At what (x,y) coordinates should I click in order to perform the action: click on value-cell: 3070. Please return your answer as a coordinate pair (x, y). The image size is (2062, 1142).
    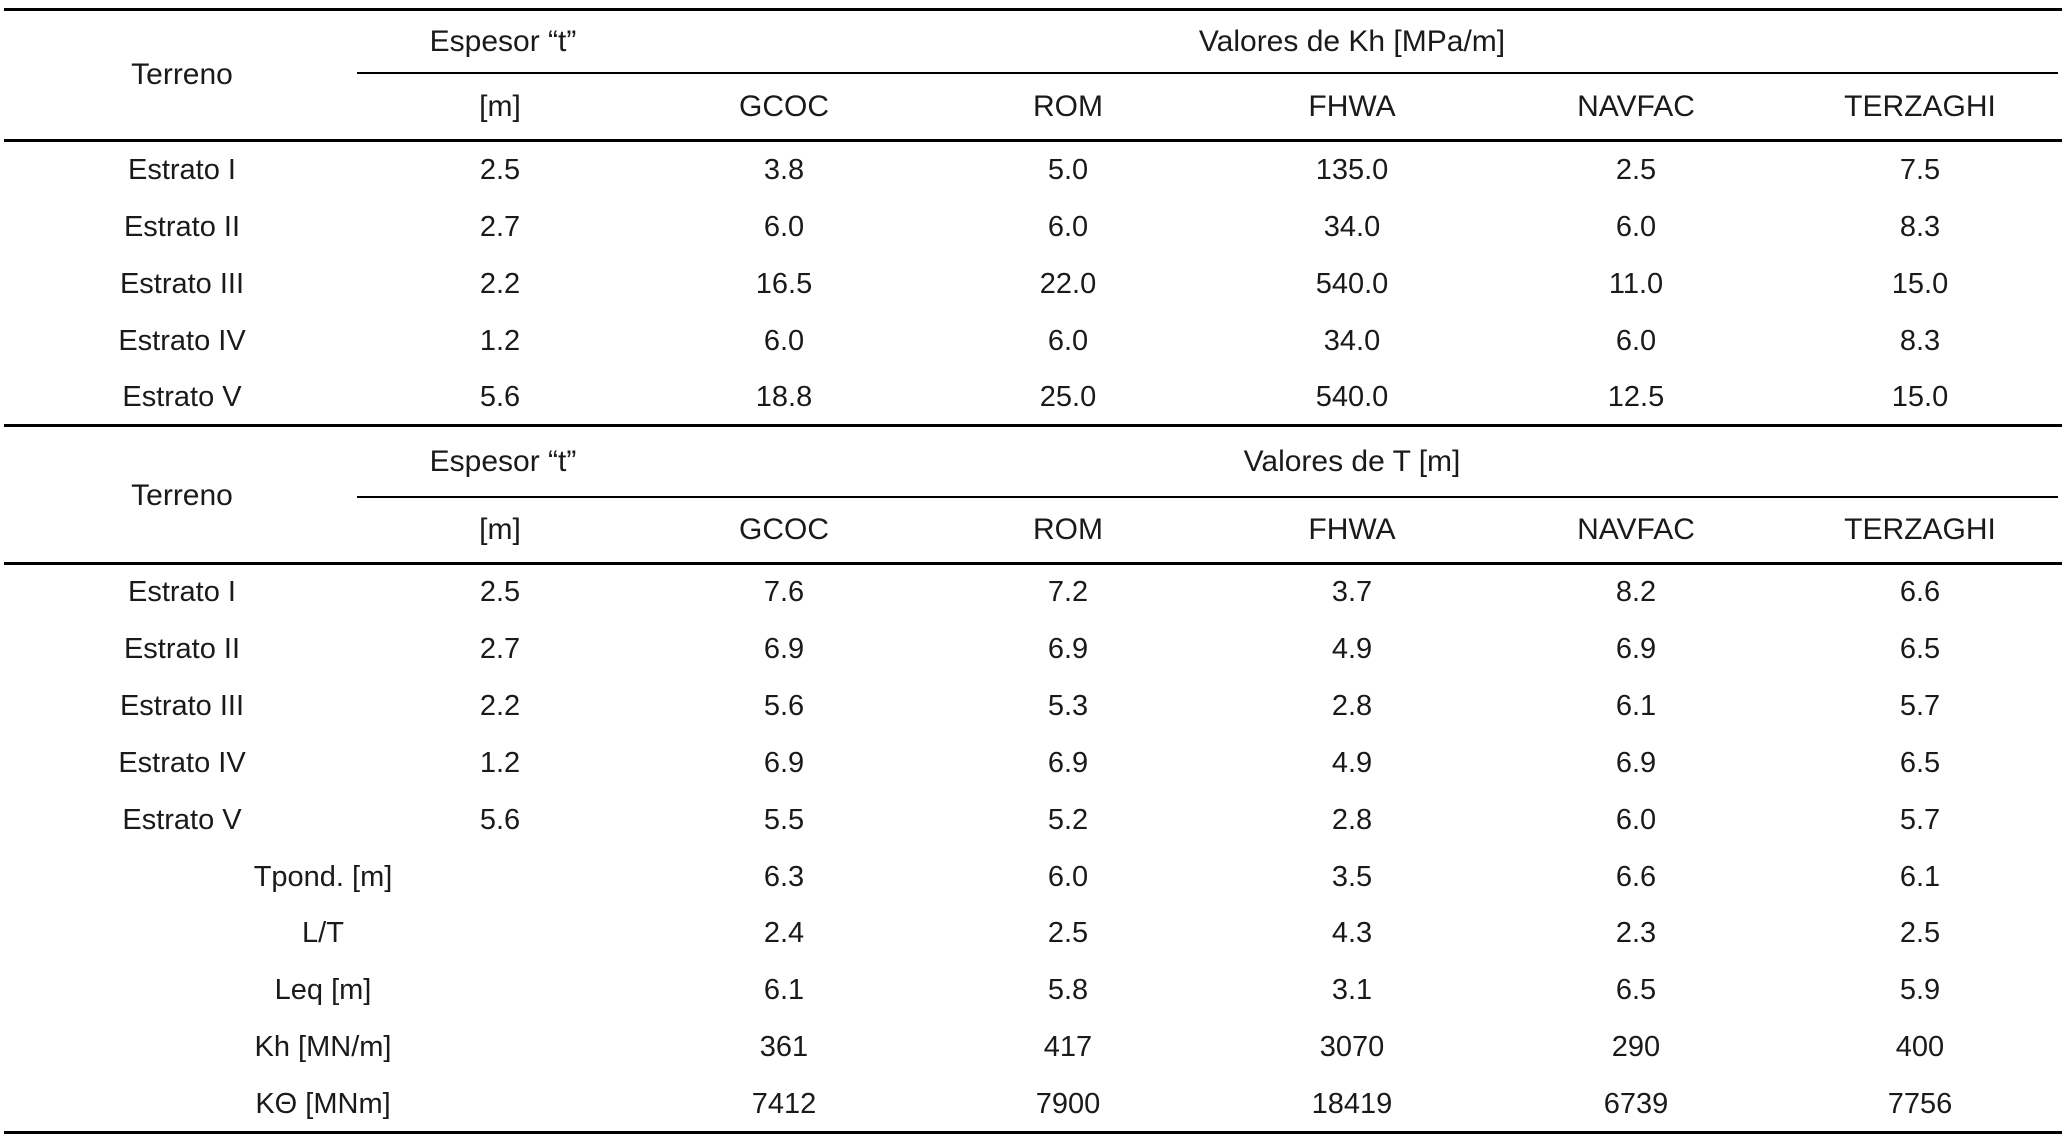
    Looking at the image, I should click on (1352, 1047).